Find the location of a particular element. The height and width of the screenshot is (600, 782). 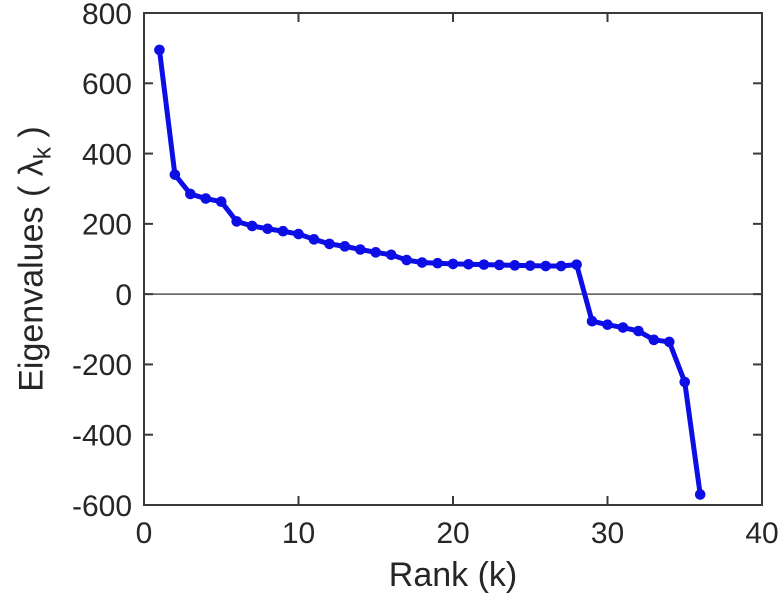

x-tick-label: 0 is located at coordinates (144, 533).